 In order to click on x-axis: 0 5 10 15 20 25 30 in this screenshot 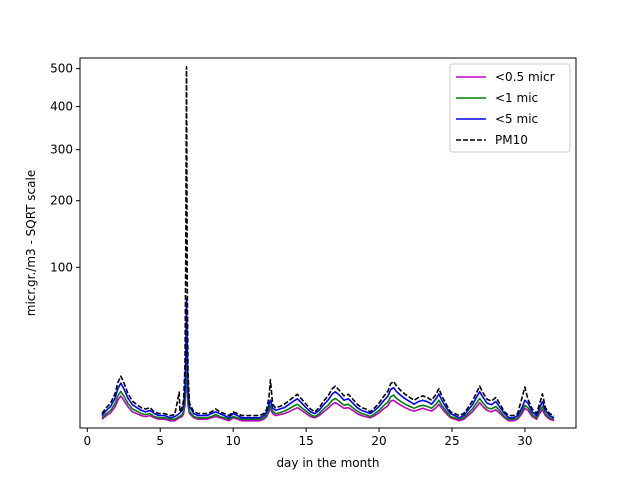, I will do `click(308, 438)`.